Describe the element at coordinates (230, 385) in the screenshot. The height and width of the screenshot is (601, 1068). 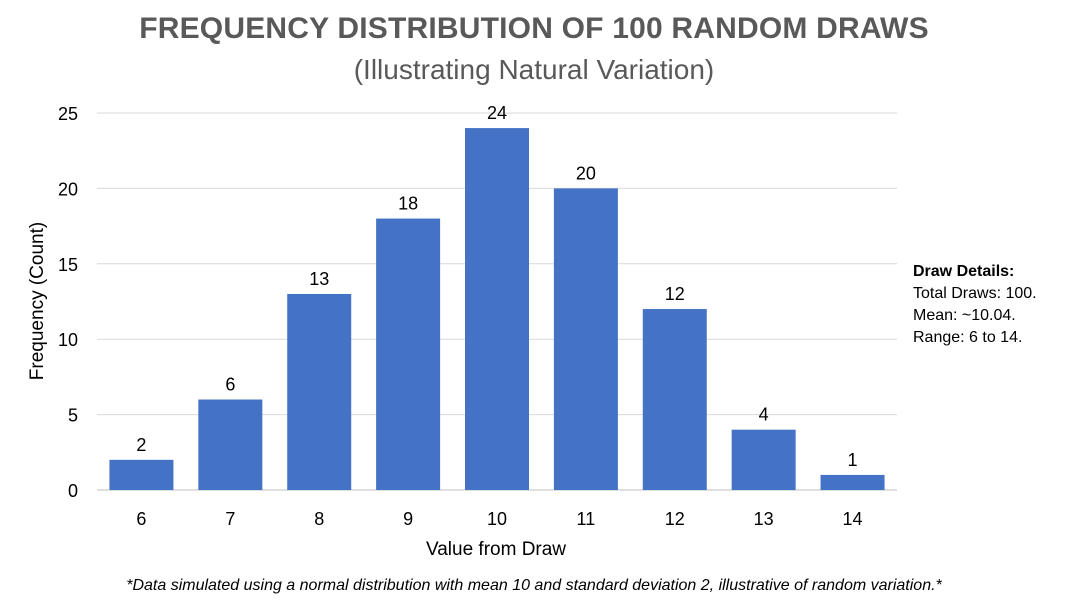
I see `data-label: 6` at that location.